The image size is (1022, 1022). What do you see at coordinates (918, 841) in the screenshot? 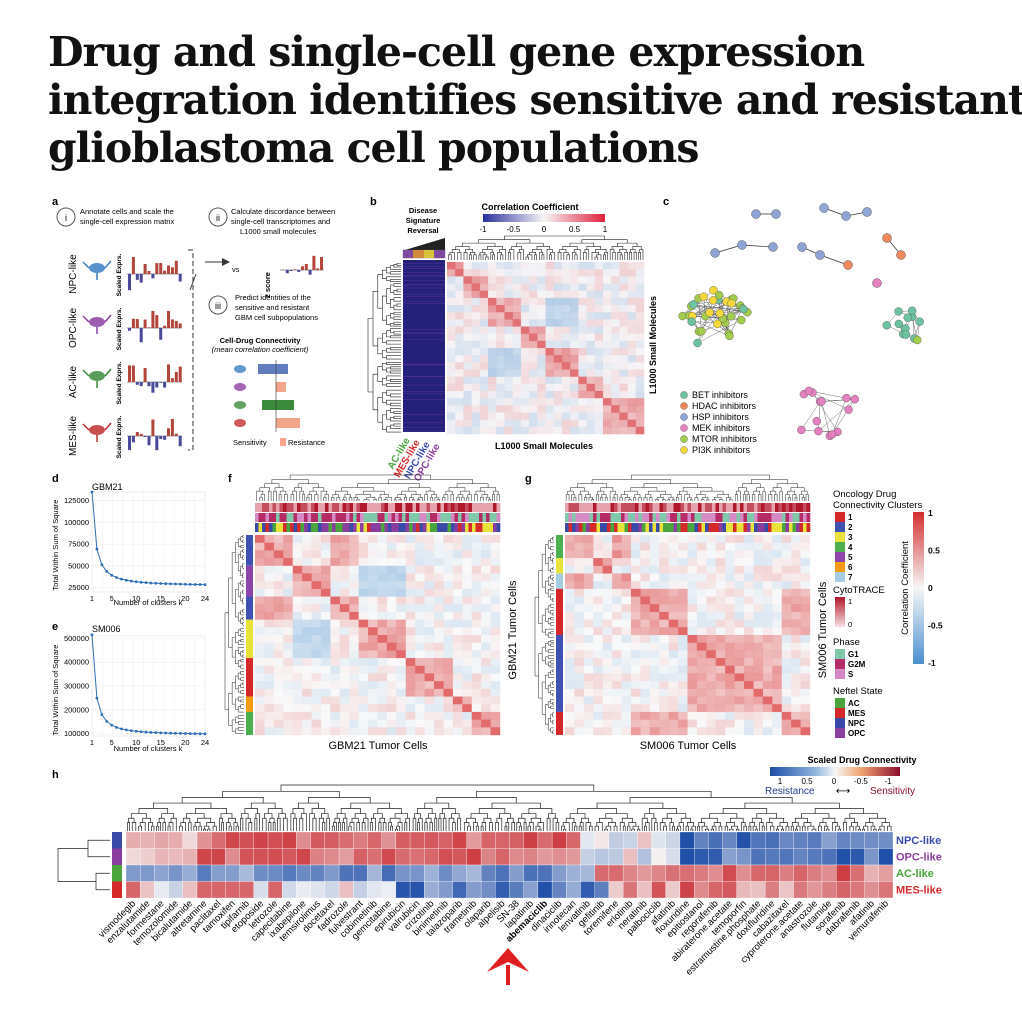
I see `h-row-label: NPC-like` at bounding box center [918, 841].